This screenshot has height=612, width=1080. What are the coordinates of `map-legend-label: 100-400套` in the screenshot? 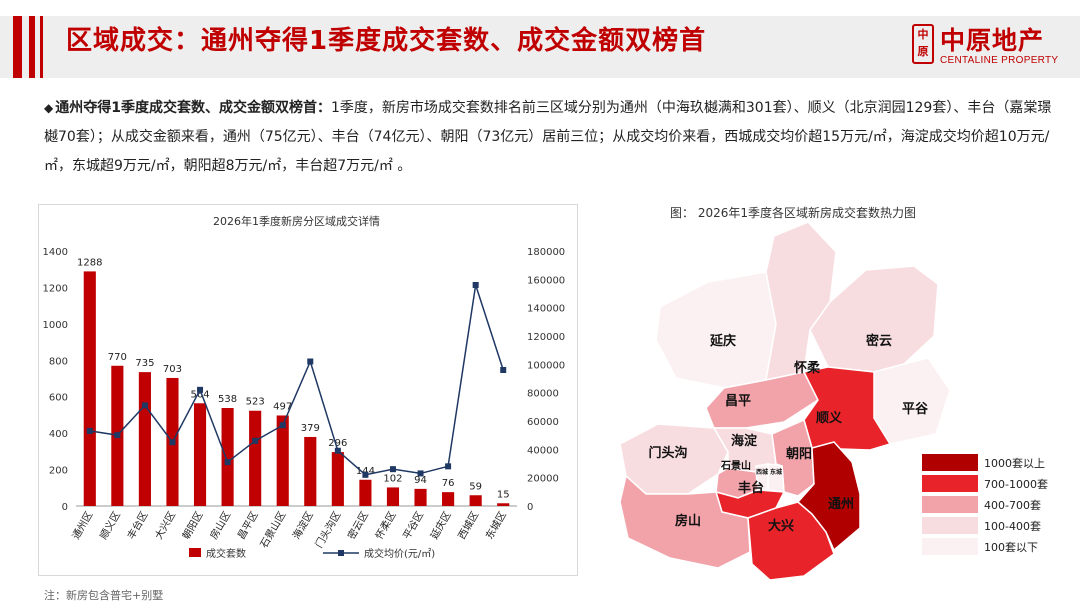 It's located at (1012, 526).